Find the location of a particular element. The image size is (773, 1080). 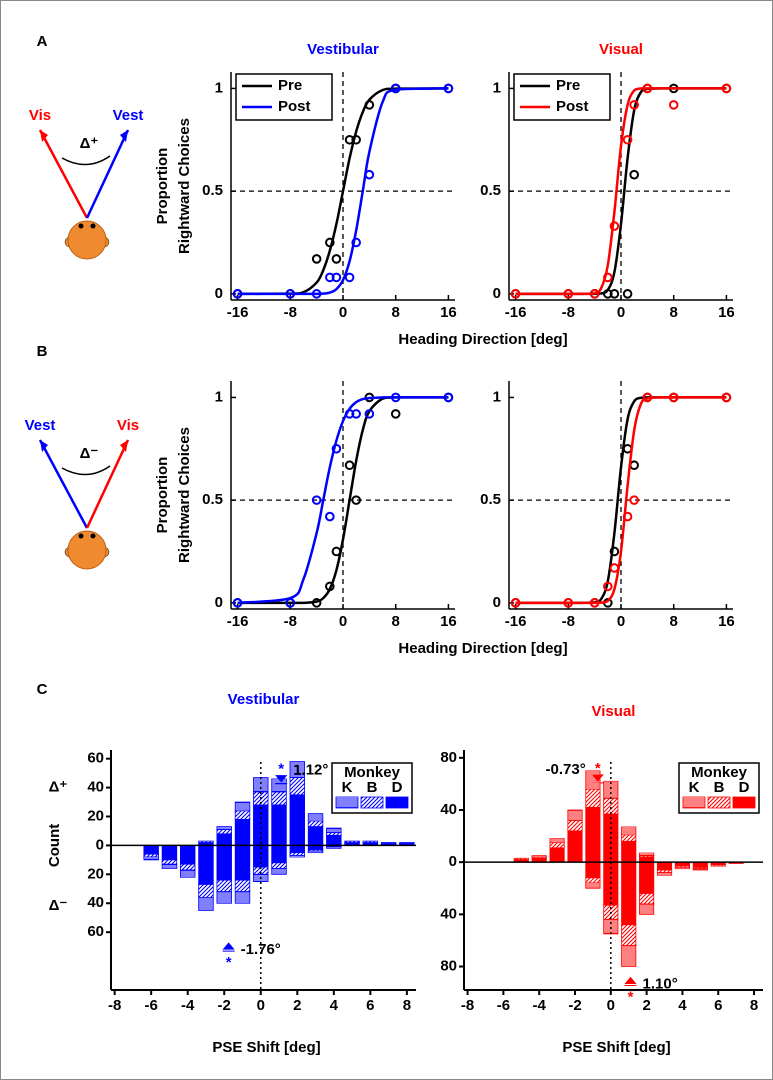

chart-title: Visual is located at coordinates (614, 711).